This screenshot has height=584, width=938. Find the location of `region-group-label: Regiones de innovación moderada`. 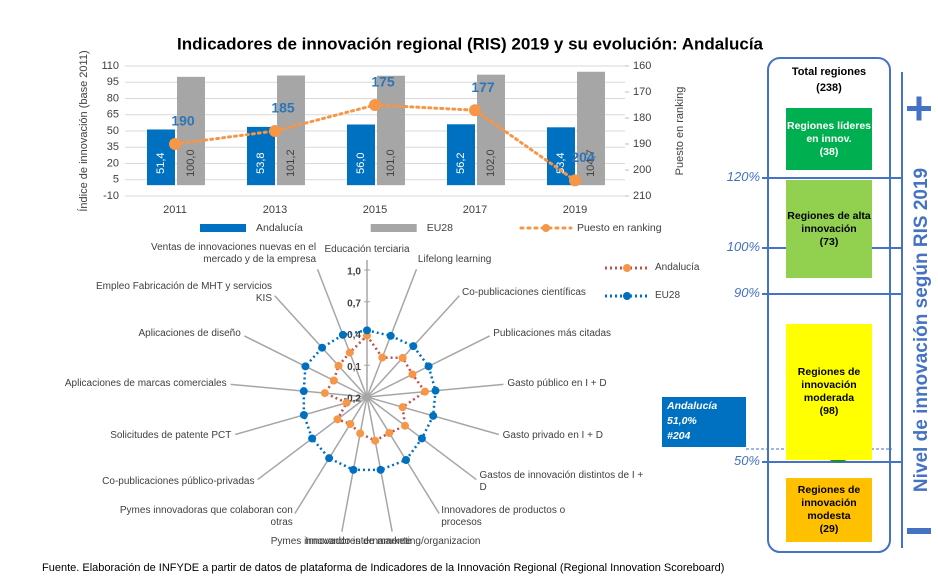

region-group-label: Regiones de innovación moderada is located at coordinates (829, 385).